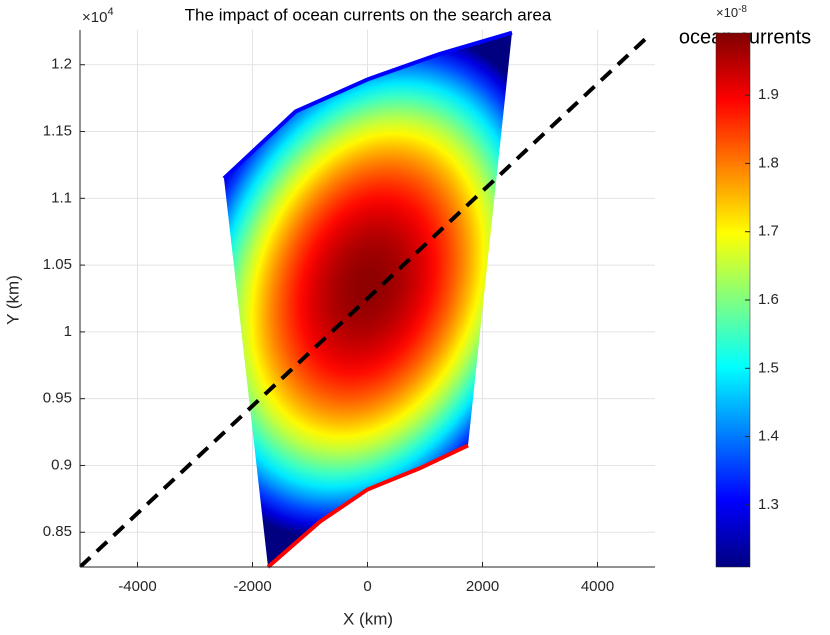 Image resolution: width=830 pixels, height=635 pixels. Describe the element at coordinates (768, 504) in the screenshot. I see `colorbar-tick-label: 1.3` at that location.